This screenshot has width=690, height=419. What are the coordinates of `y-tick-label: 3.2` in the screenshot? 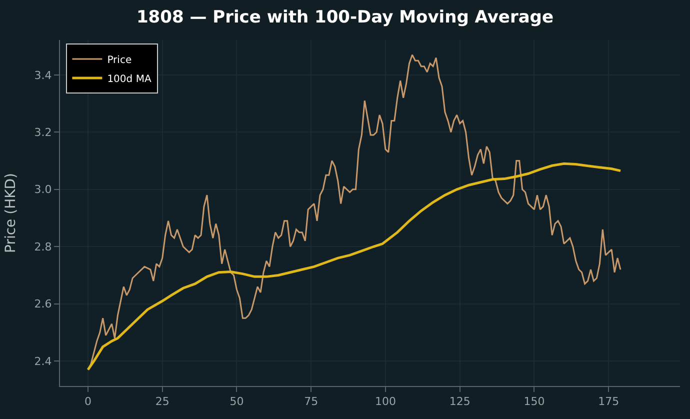 It's located at (43, 132).